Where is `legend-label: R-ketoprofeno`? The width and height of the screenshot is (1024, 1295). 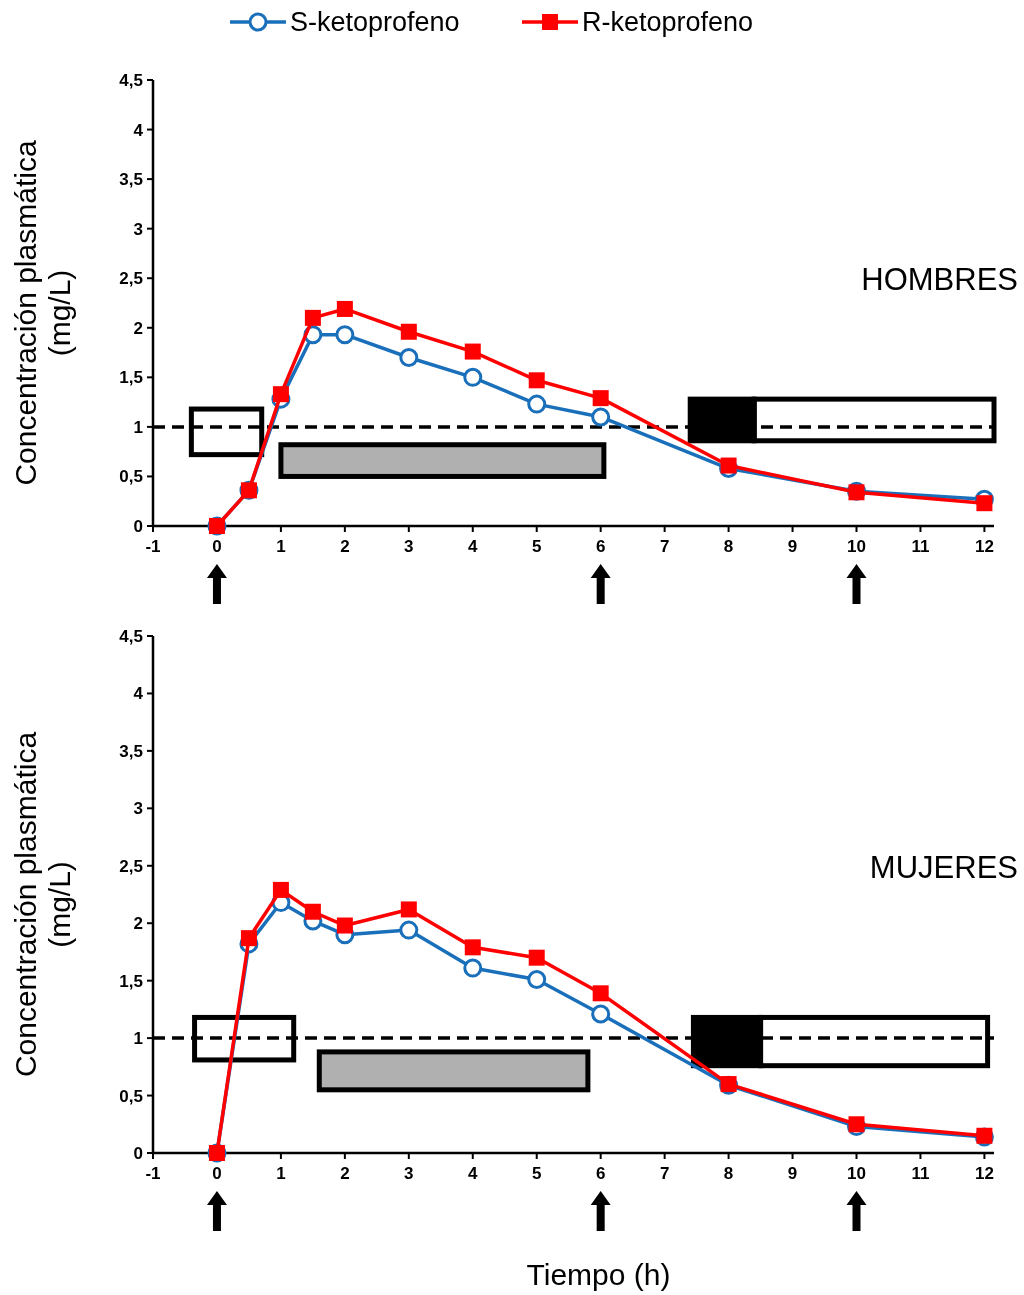
legend-label: R-ketoprofeno is located at coordinates (668, 22).